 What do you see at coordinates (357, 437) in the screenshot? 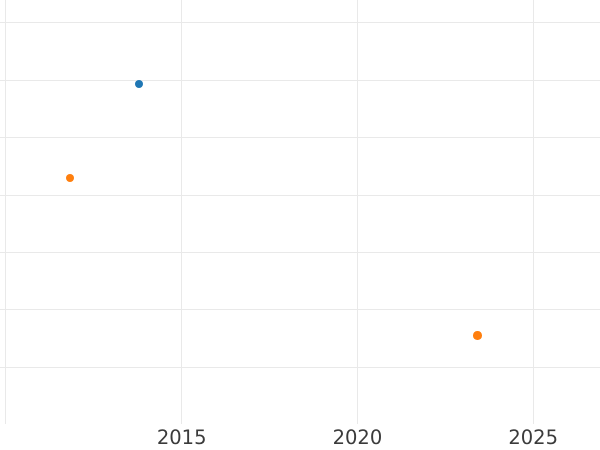
I see `x-tick-label: 2020` at bounding box center [357, 437].